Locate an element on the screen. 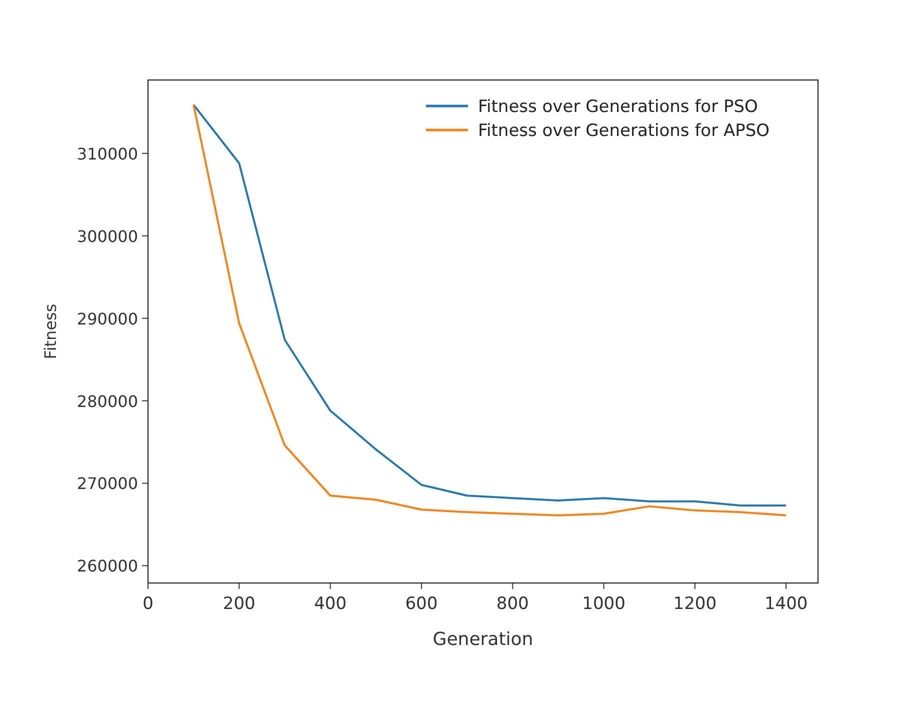 This screenshot has width=924, height=727. x-tick-label: 1200 is located at coordinates (695, 604).